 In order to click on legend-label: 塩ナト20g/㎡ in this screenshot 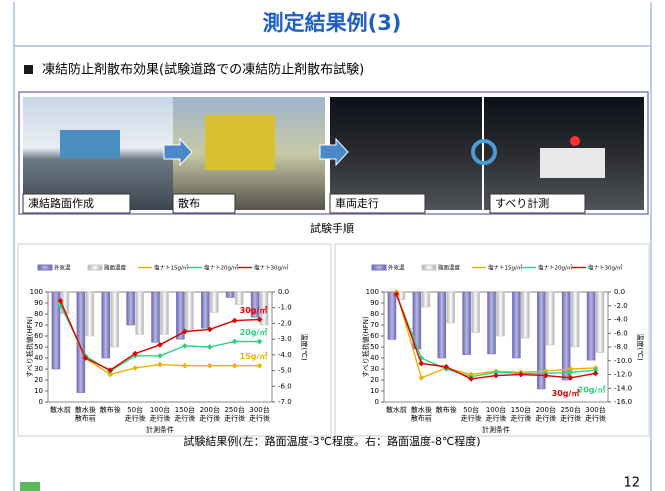, I will do `click(555, 268)`.